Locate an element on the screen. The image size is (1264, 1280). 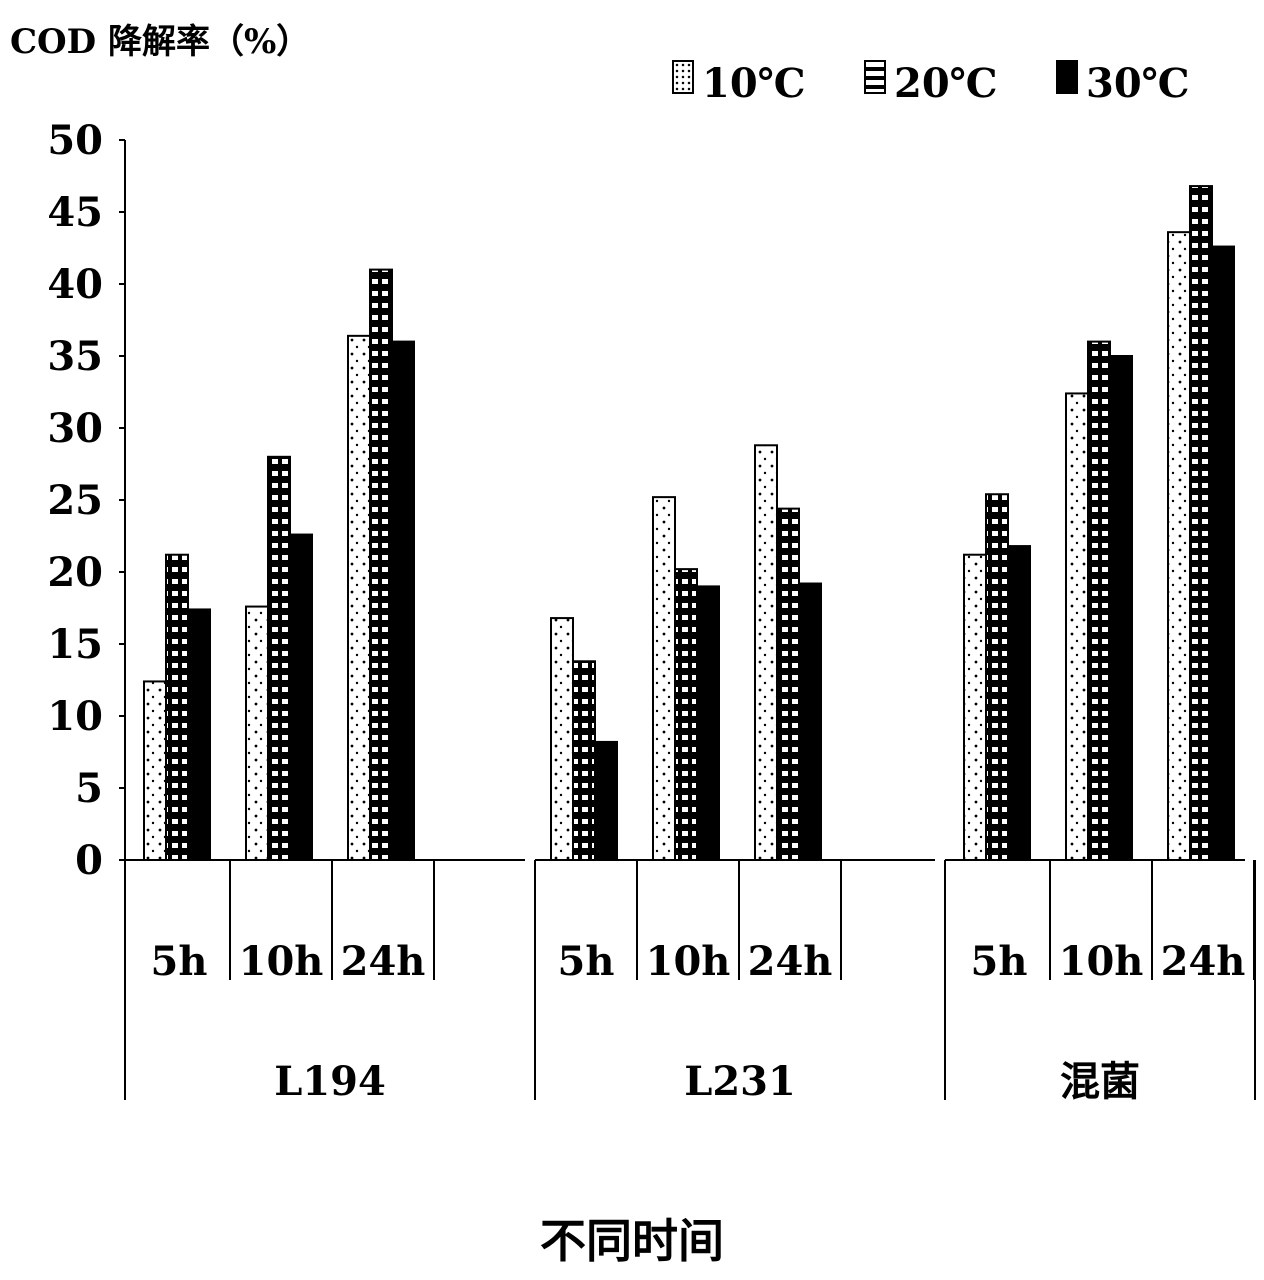
bar-30℃-混菌-5h is located at coordinates (1019, 703).